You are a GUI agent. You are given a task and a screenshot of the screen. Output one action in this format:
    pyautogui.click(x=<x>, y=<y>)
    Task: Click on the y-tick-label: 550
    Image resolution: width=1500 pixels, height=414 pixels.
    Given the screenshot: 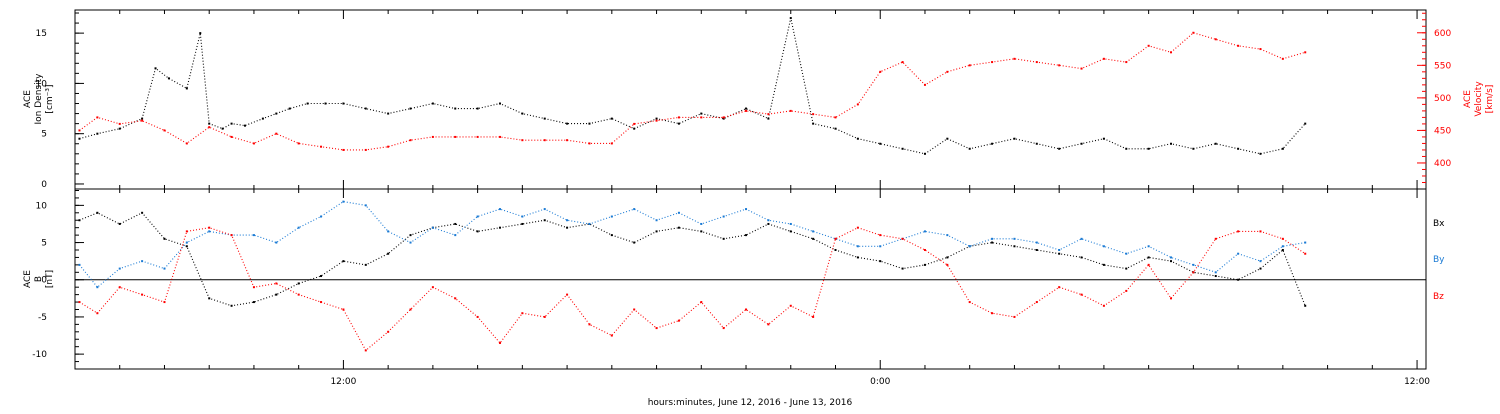 What is the action you would take?
    pyautogui.click(x=1442, y=66)
    